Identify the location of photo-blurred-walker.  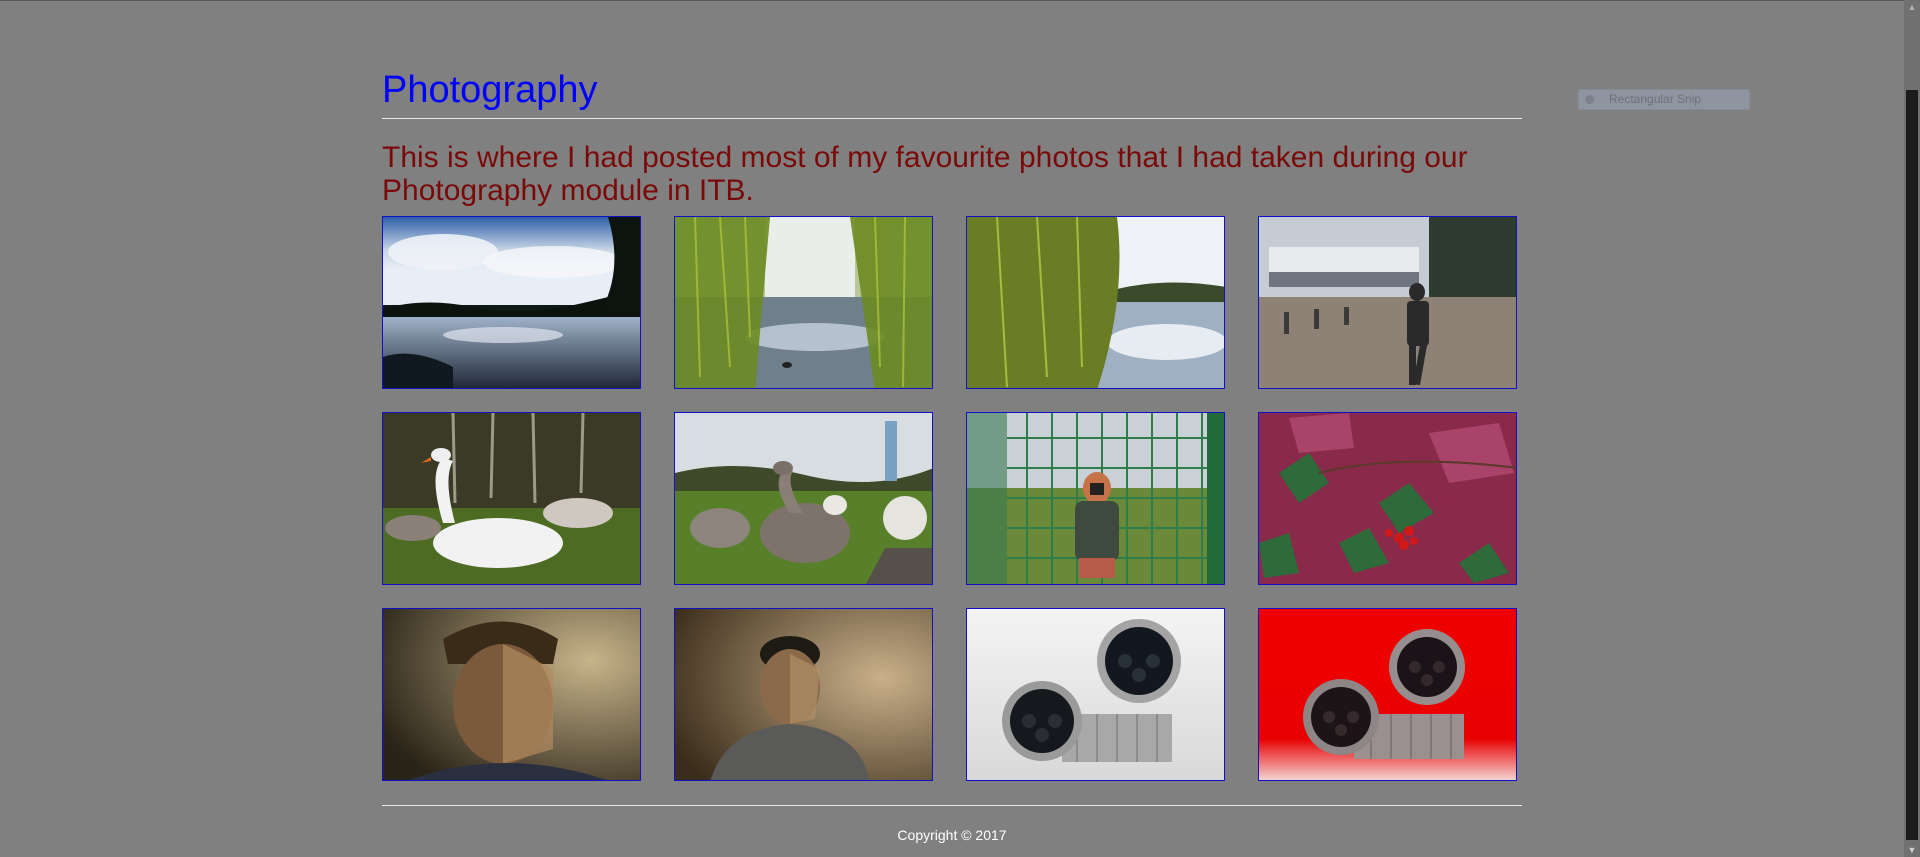
(1387, 302).